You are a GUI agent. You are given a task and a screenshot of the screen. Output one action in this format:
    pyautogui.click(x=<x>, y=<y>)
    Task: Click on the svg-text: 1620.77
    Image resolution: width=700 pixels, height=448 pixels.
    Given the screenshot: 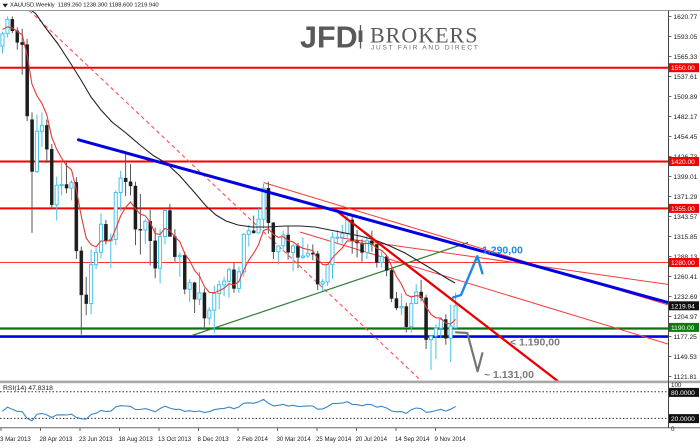 What is the action you would take?
    pyautogui.click(x=686, y=17)
    